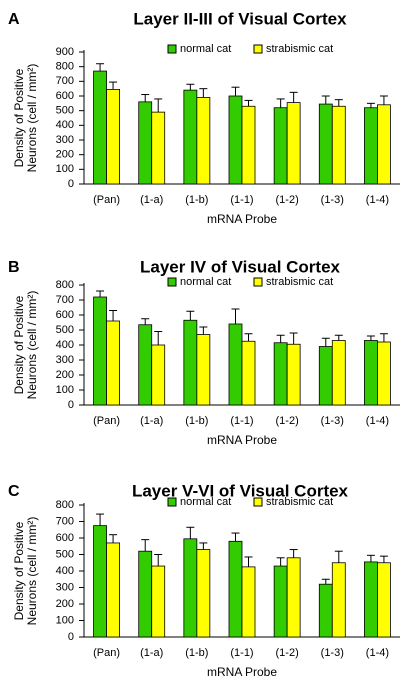  What do you see at coordinates (106, 200) in the screenshot?
I see `x-tick-label: (Pan)` at bounding box center [106, 200].